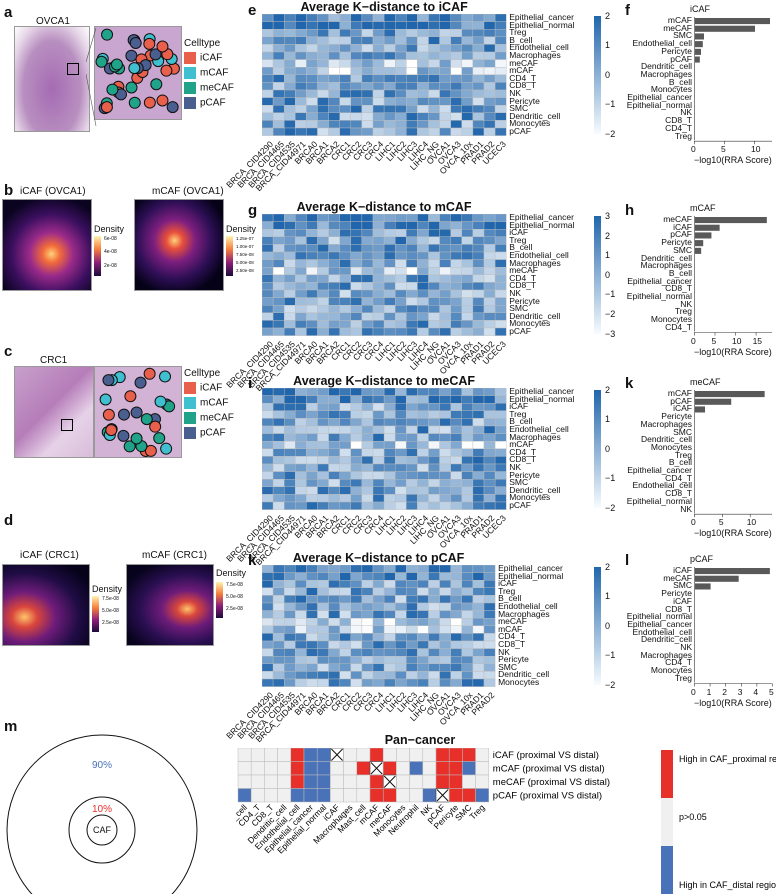  Describe the element at coordinates (229, 256) in the screenshot. I see `density-scale-b-right` at that location.